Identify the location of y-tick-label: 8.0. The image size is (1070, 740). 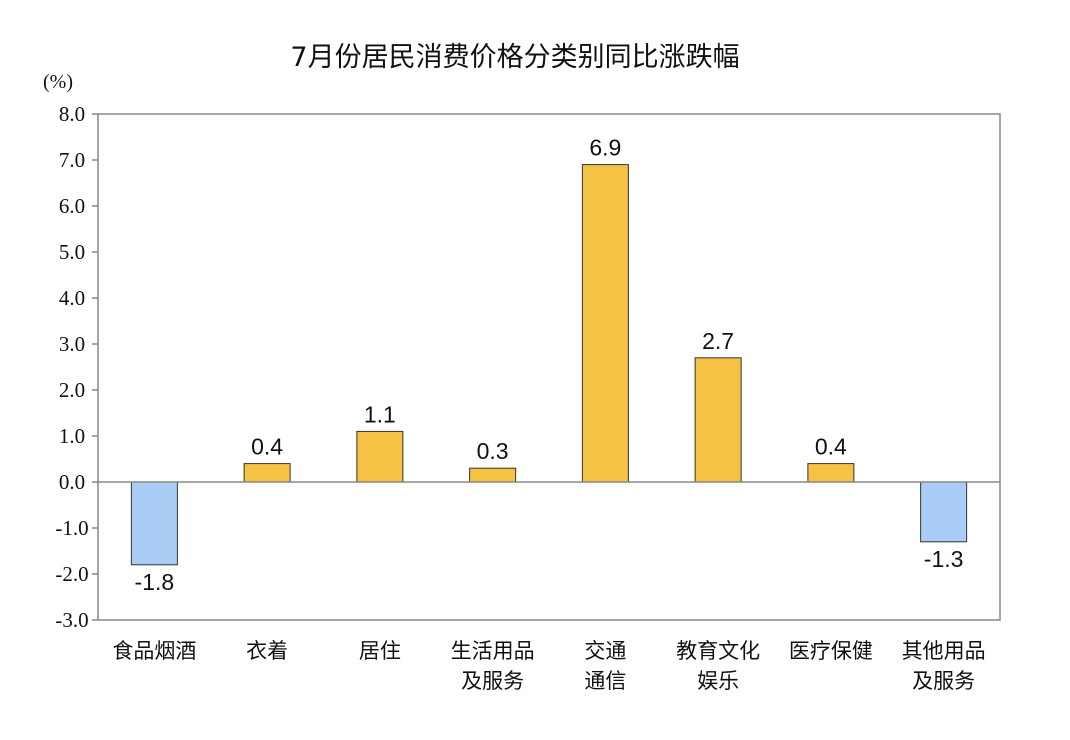
(72, 114).